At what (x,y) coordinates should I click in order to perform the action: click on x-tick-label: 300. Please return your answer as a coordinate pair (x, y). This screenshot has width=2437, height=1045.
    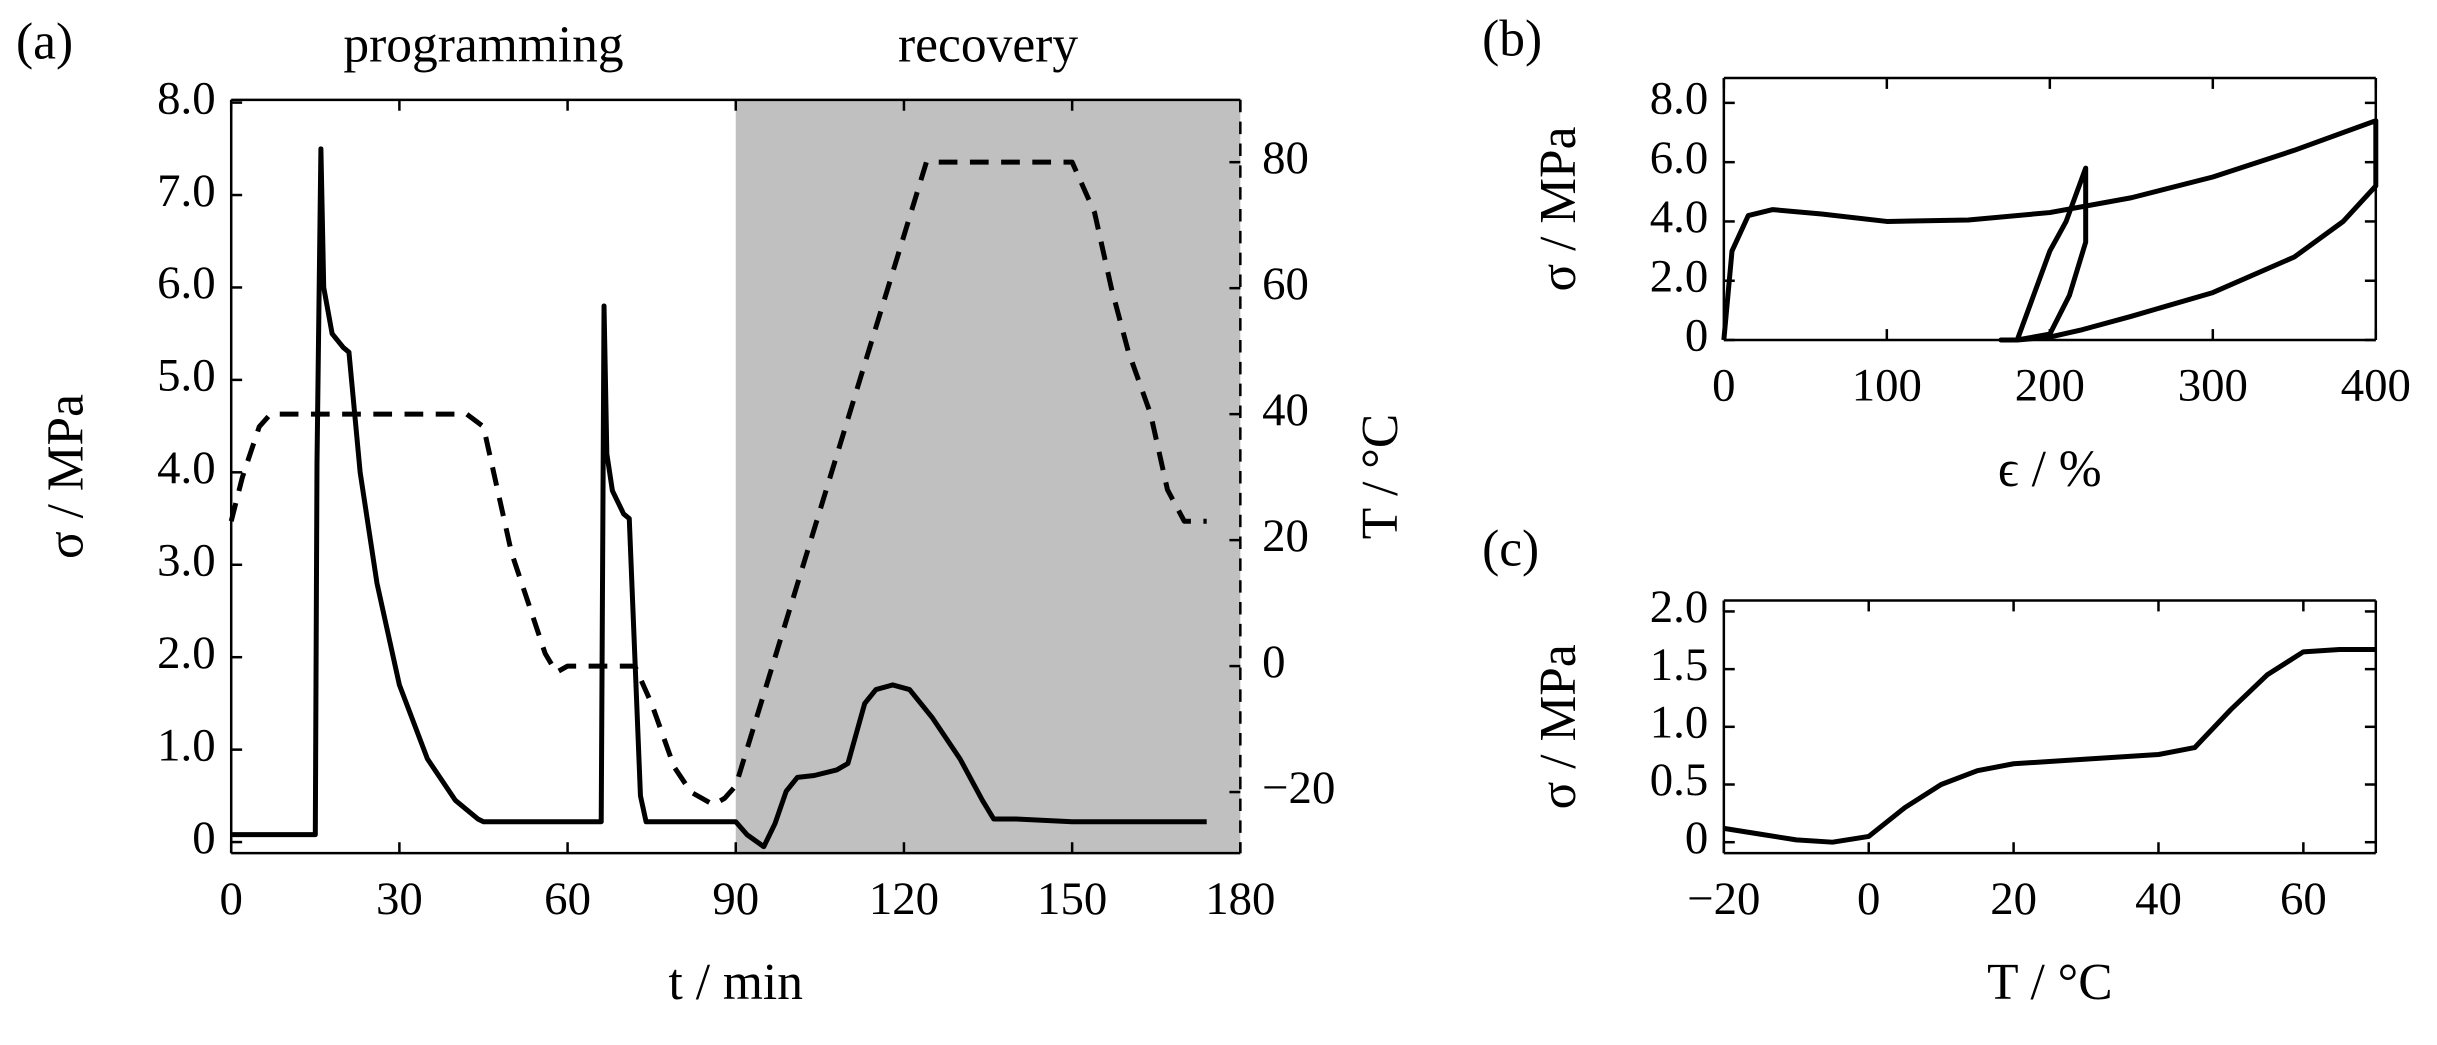
    Looking at the image, I should click on (2213, 386).